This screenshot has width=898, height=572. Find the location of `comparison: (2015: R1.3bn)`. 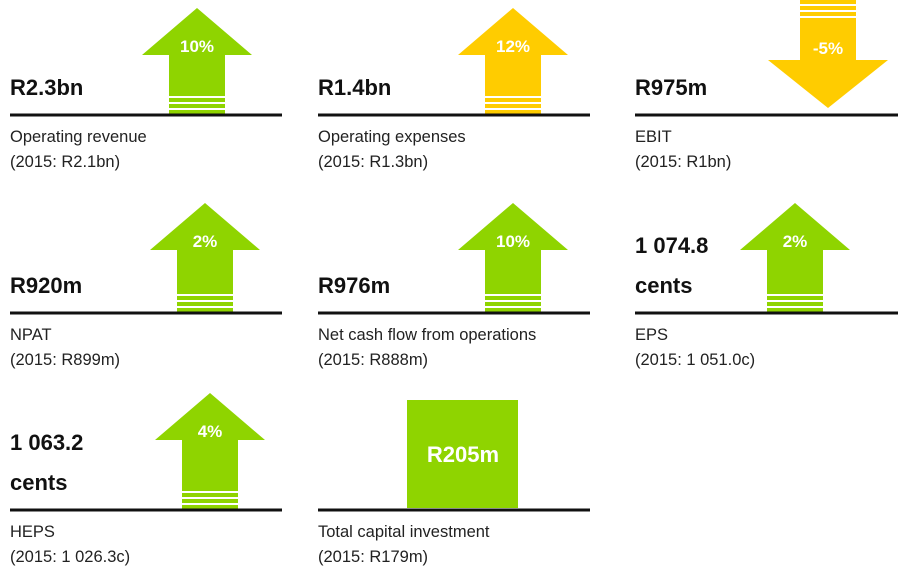

comparison: (2015: R1.3bn) is located at coordinates (373, 162).